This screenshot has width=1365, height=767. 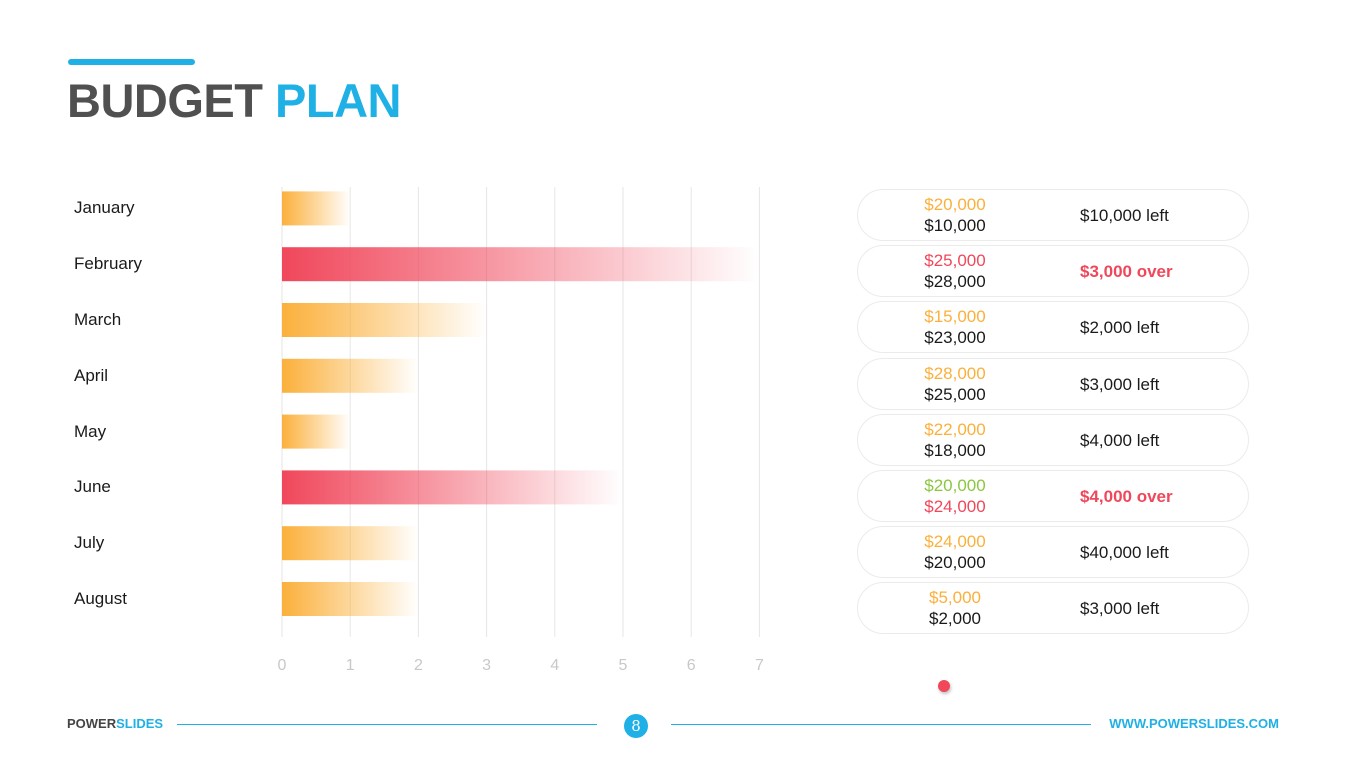 What do you see at coordinates (89, 543) in the screenshot?
I see `month-label-july: July` at bounding box center [89, 543].